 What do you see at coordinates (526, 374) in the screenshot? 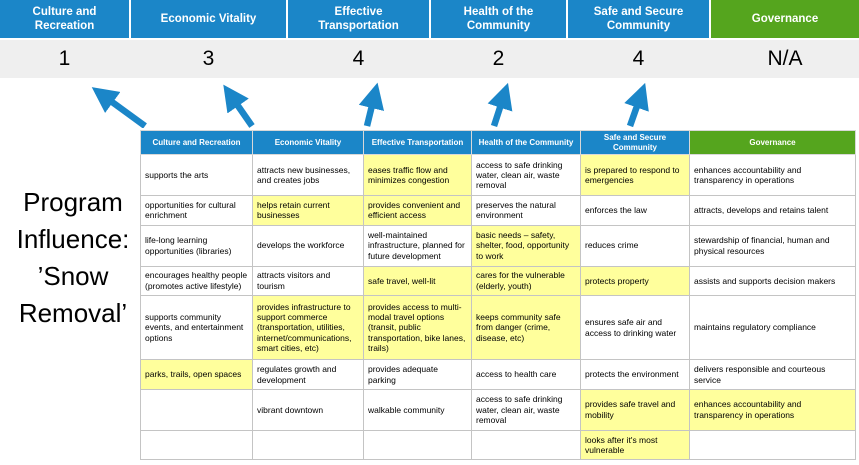
I see `matrix-cell: access to health care` at bounding box center [526, 374].